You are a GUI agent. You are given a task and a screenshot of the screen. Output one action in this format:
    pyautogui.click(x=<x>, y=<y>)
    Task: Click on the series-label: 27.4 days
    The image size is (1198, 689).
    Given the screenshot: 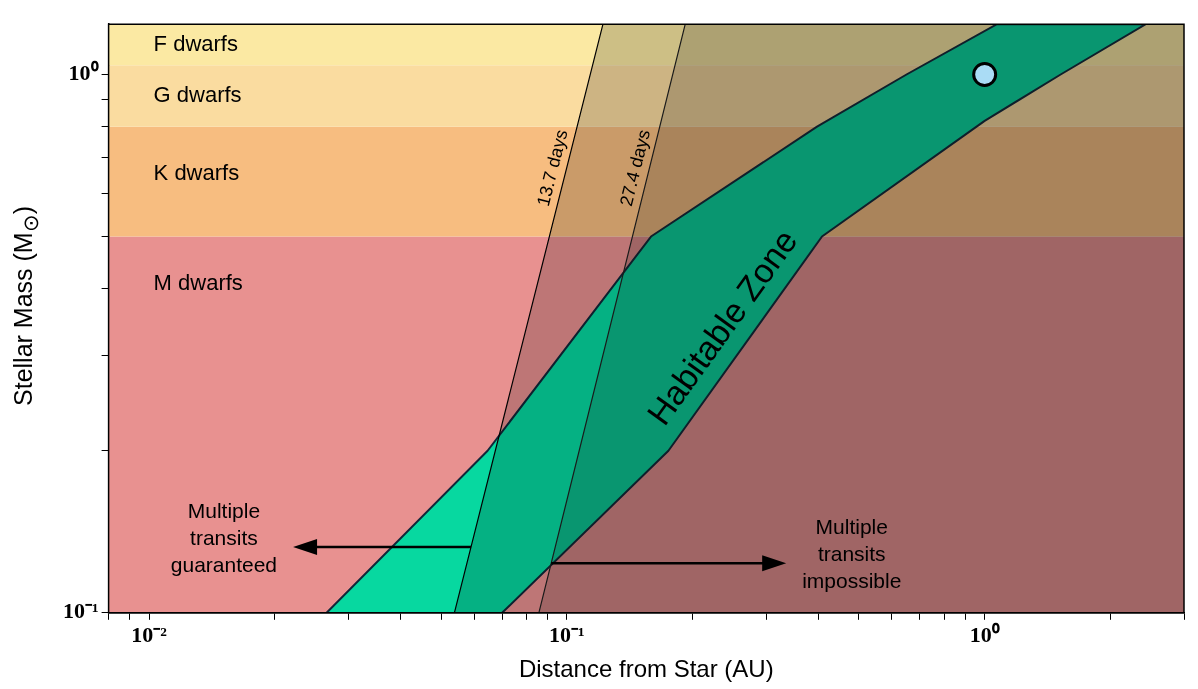 What is the action you would take?
    pyautogui.click(x=635, y=168)
    